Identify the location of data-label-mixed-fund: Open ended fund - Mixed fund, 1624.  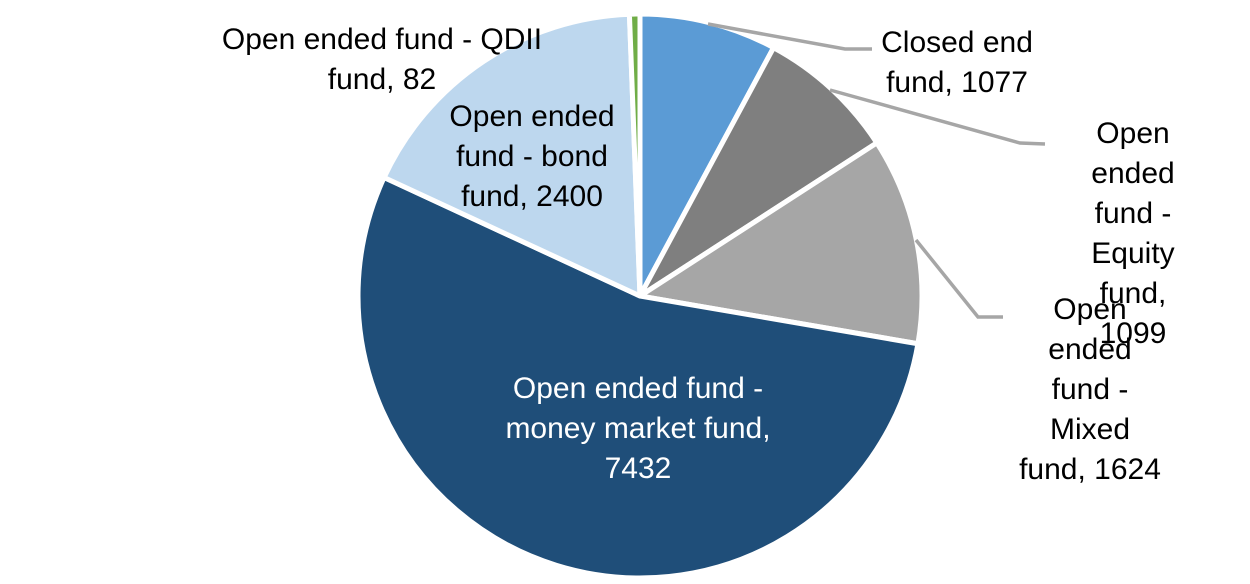
(1090, 389).